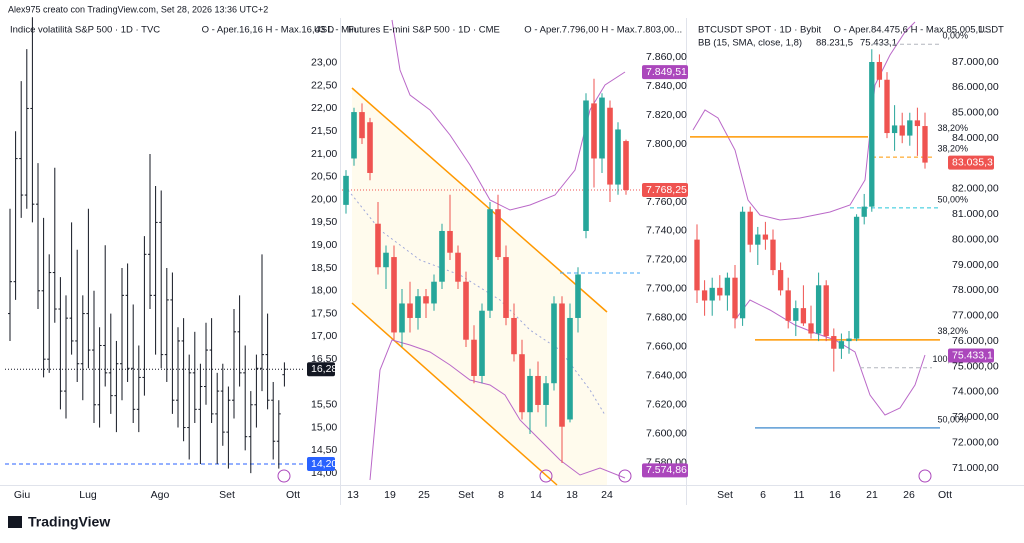 This screenshot has width=1024, height=543. What do you see at coordinates (955, 36) in the screenshot?
I see `fib-label: 0,00%` at bounding box center [955, 36].